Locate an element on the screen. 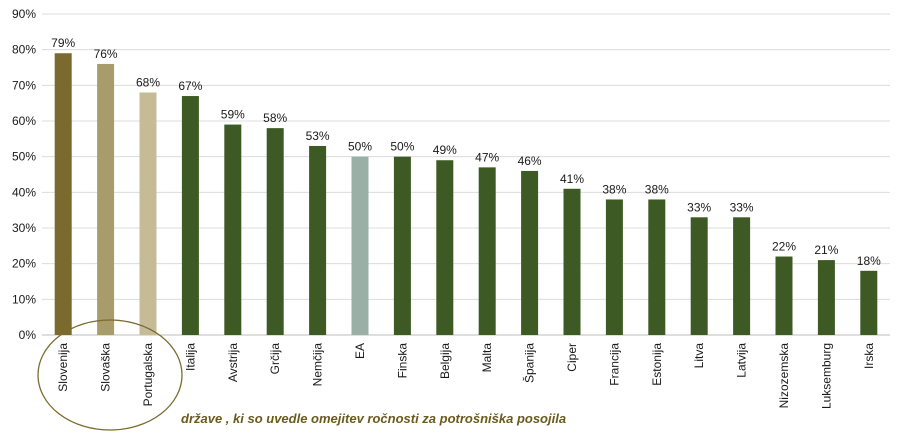 The image size is (900, 443). x-tick-label: Malta is located at coordinates (487, 358).